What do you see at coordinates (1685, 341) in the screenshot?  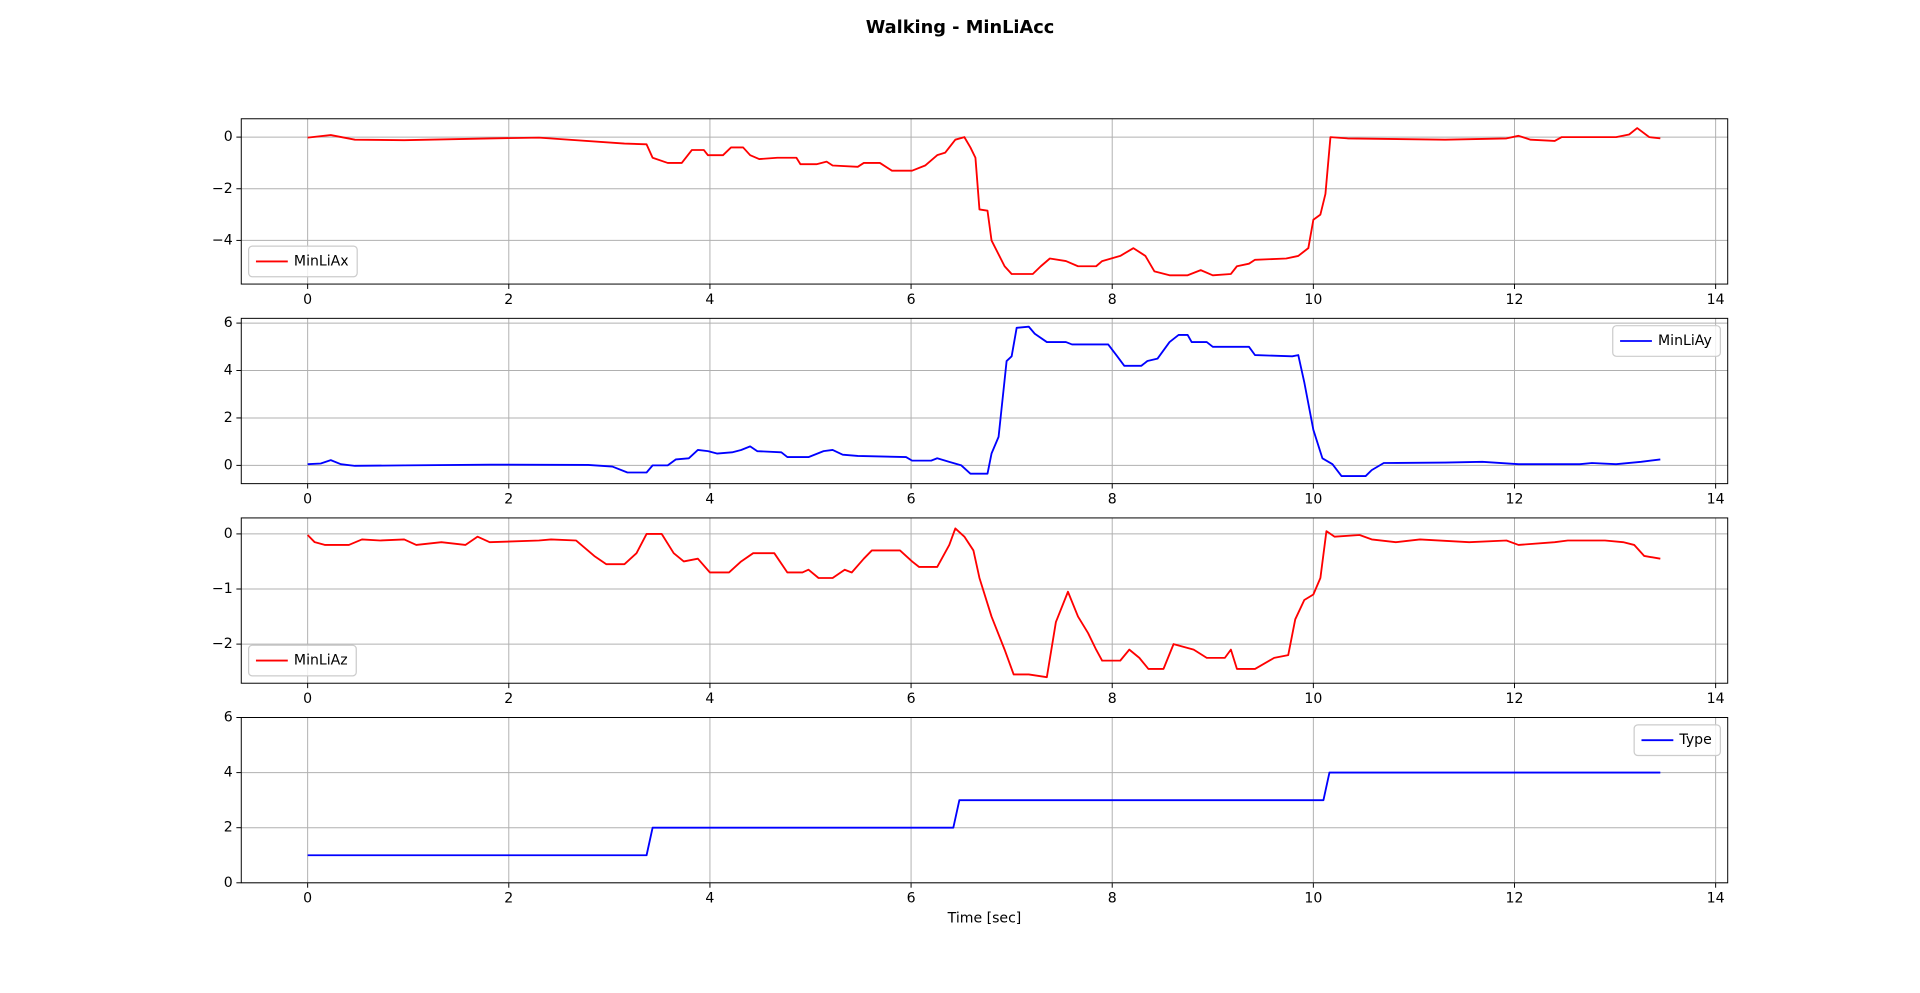 I see `legend-label: MinLiAy` at bounding box center [1685, 341].